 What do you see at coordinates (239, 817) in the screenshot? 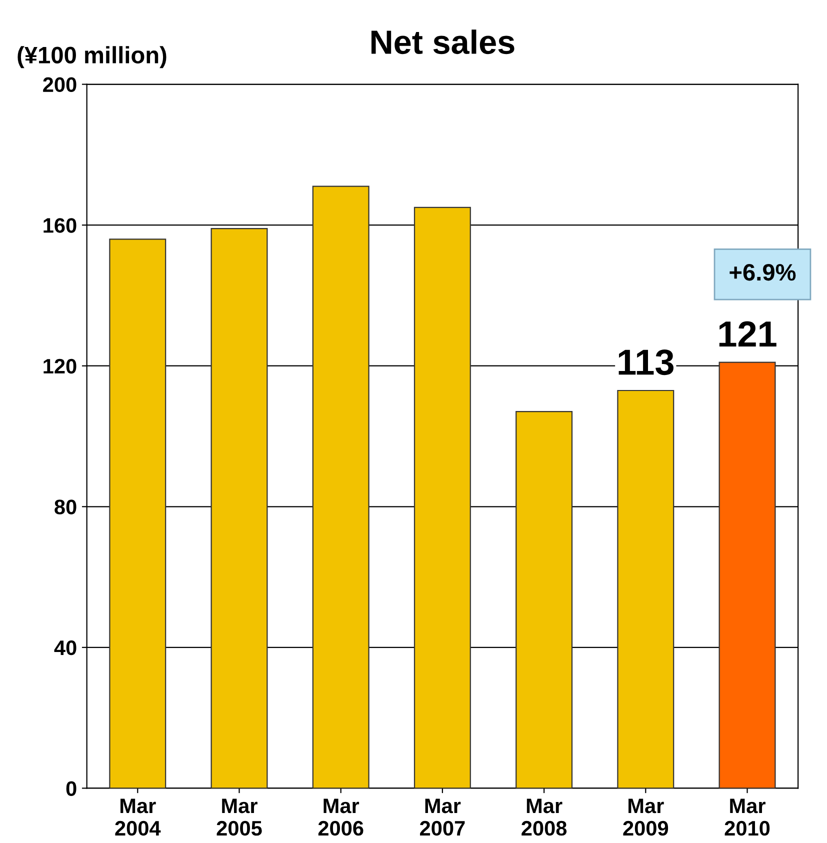
I see `x-tick-label: Mar 2005` at bounding box center [239, 817].